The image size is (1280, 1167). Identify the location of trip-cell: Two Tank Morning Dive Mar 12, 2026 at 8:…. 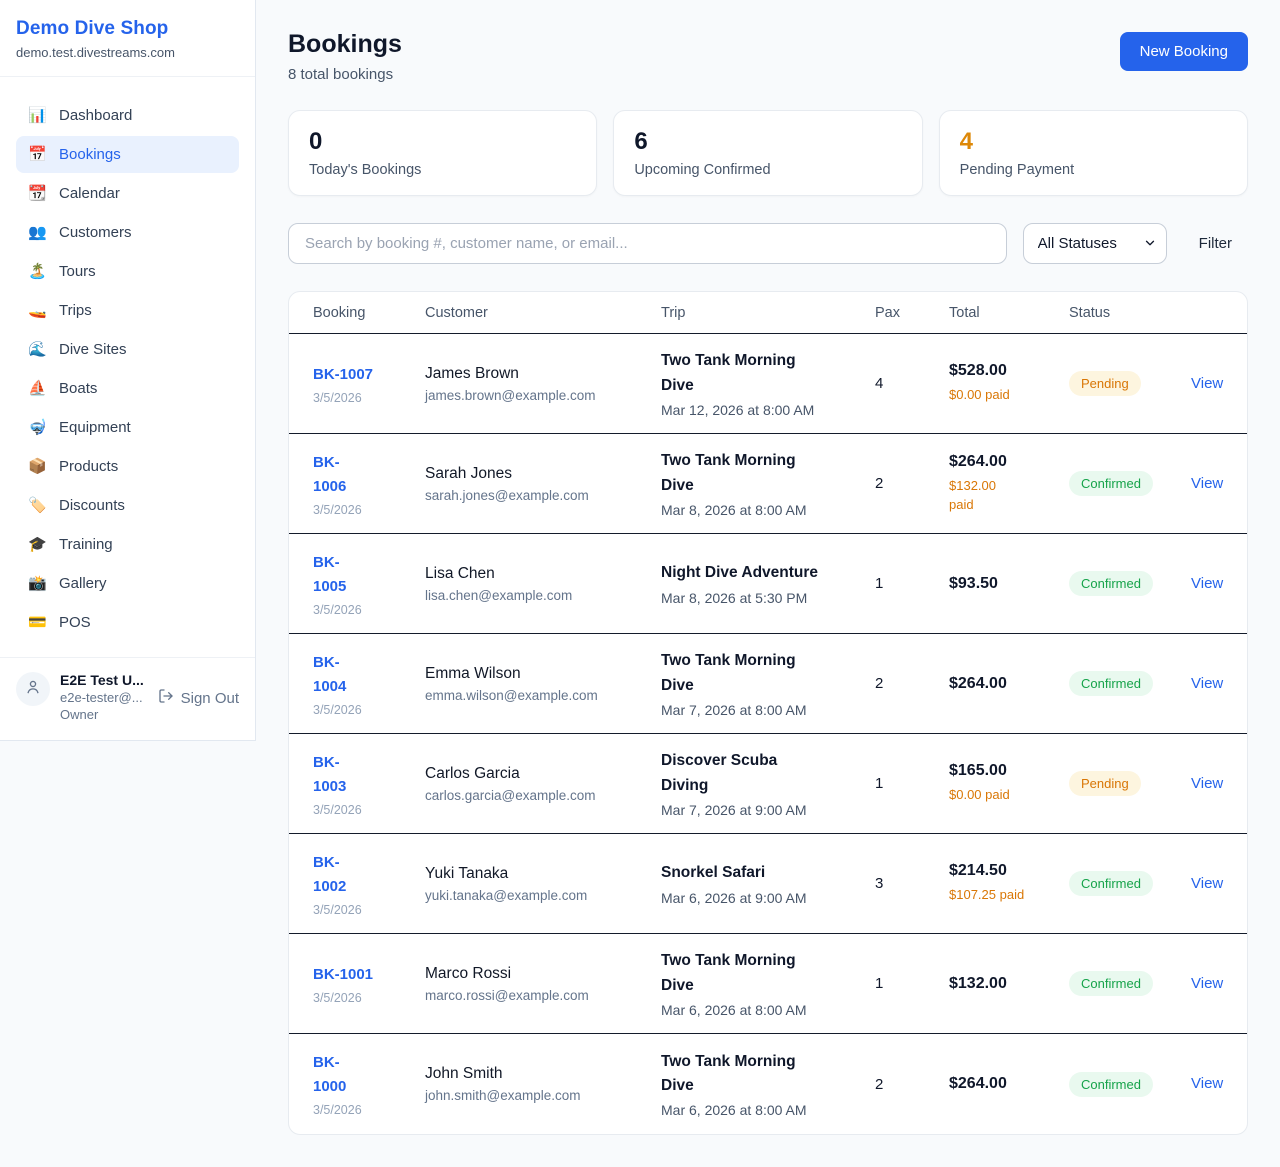
(768, 383).